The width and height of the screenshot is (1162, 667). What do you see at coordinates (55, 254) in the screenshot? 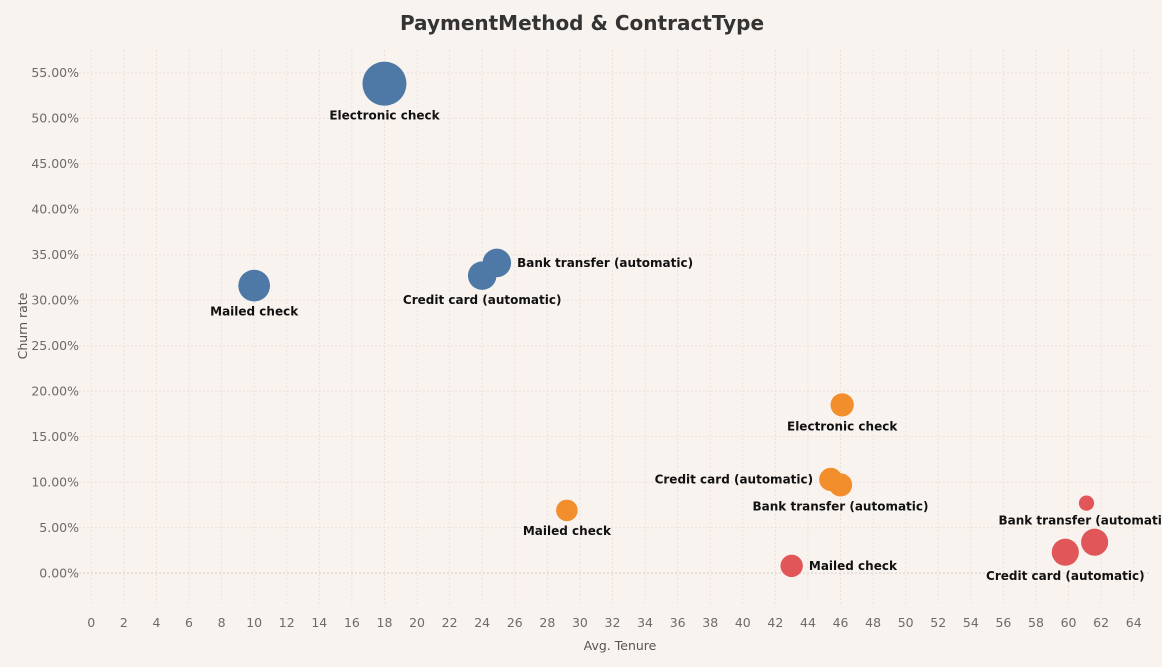
I see `y-tick-label: 35.00%` at bounding box center [55, 254].